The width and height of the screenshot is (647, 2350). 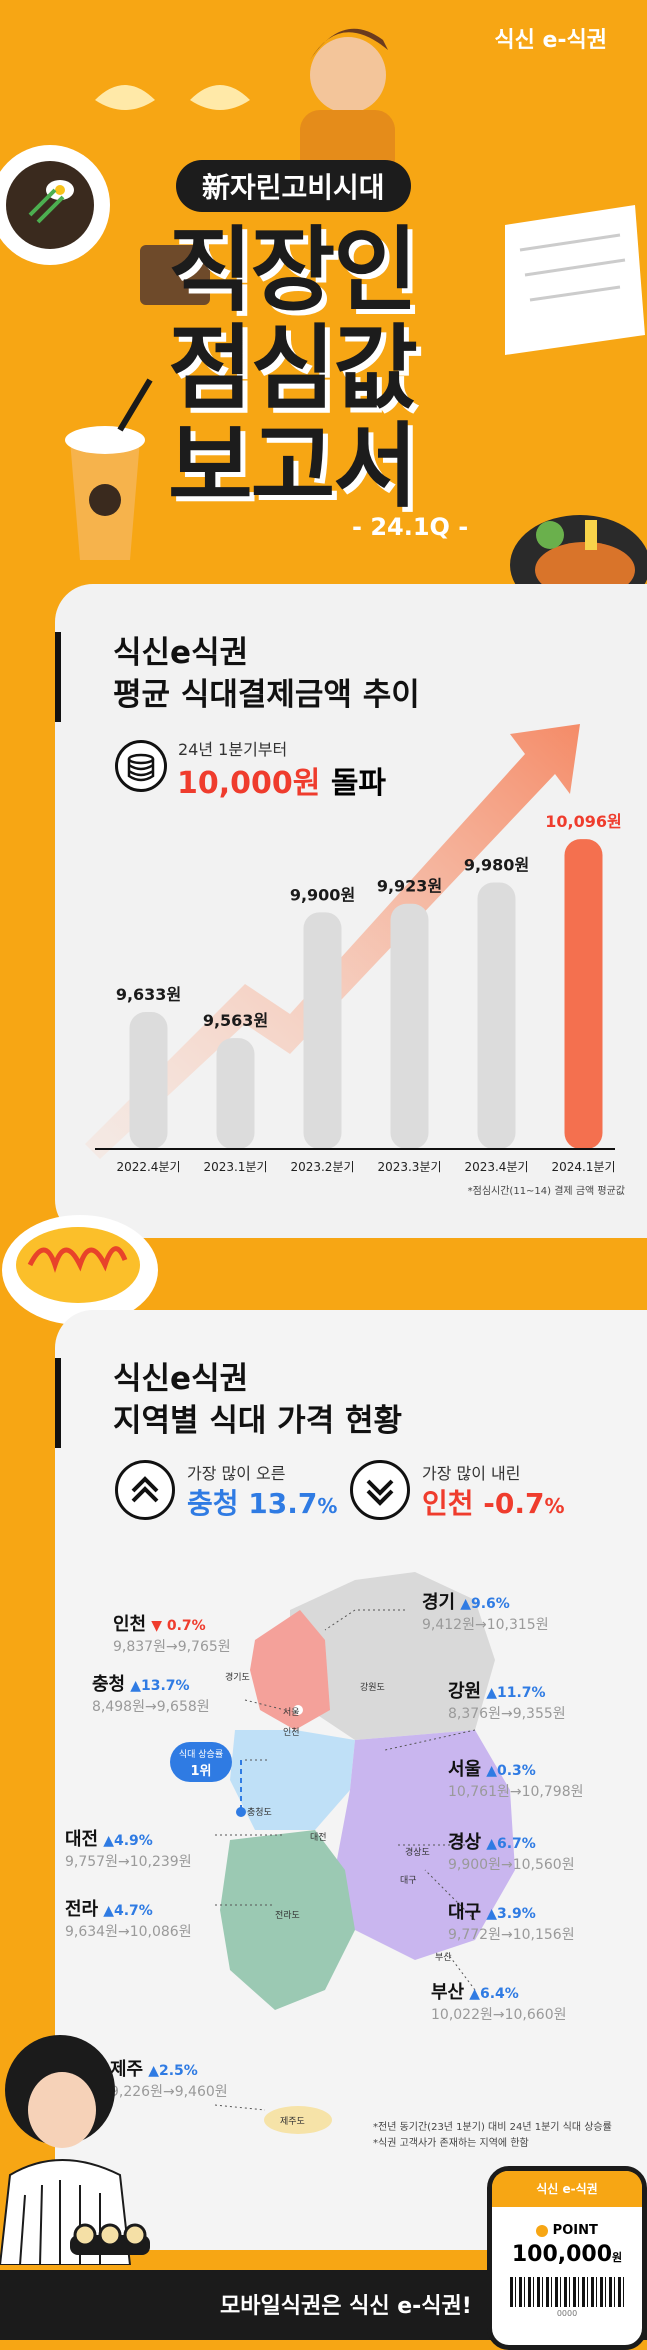 What do you see at coordinates (233, 749) in the screenshot?
I see `highlight-caption: 24년 1분기부터` at bounding box center [233, 749].